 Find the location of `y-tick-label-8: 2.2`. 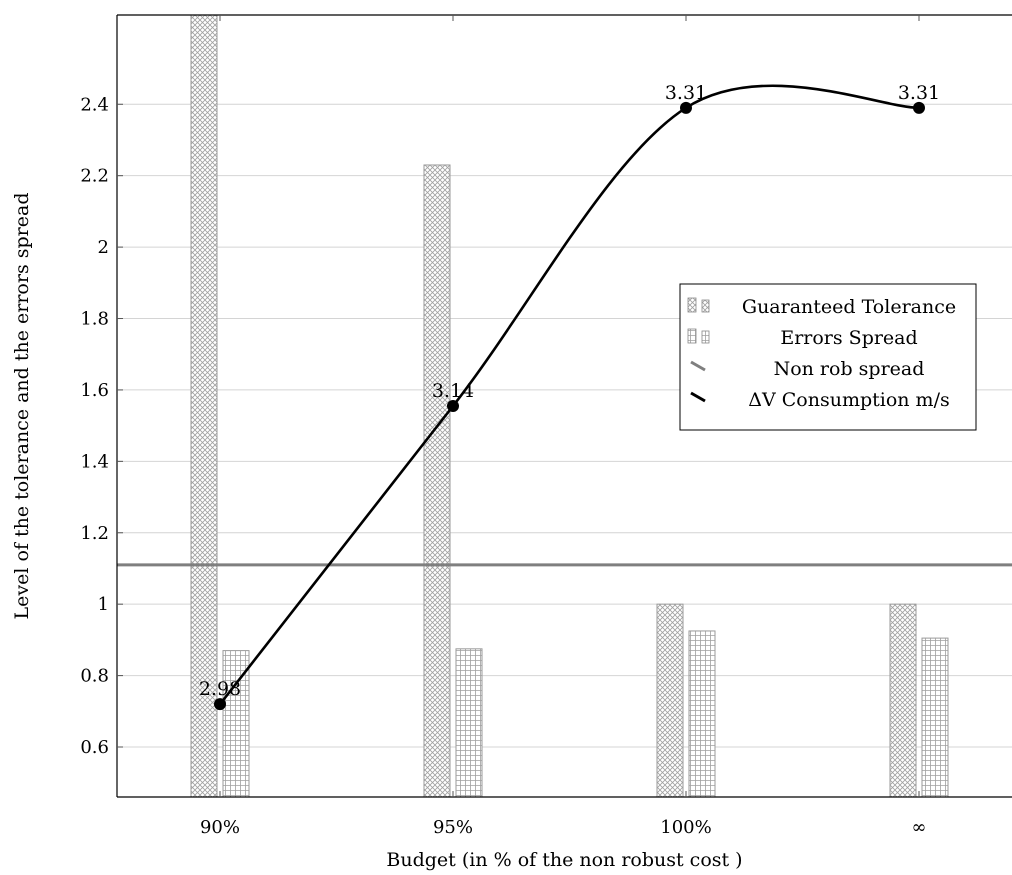

y-tick-label-8: 2.2 is located at coordinates (94, 176).